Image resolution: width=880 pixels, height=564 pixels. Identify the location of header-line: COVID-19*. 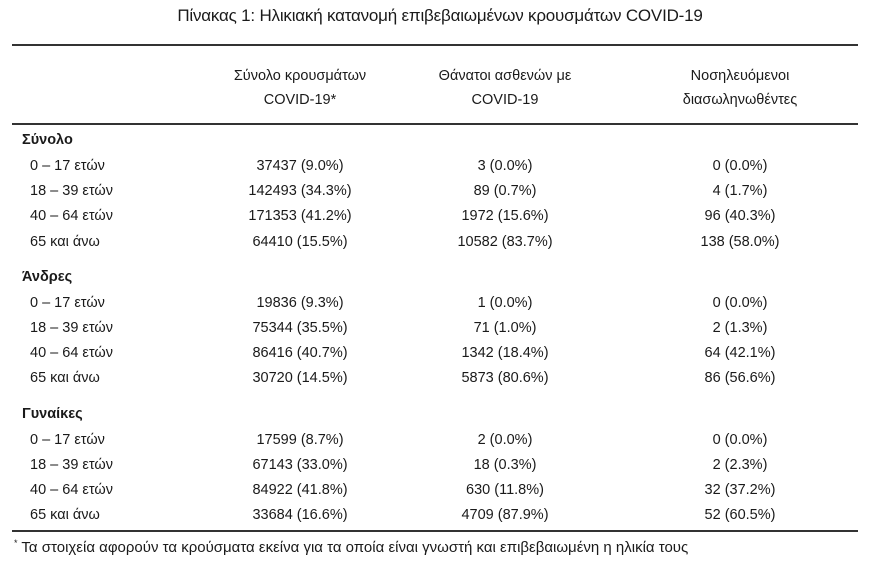
(300, 100).